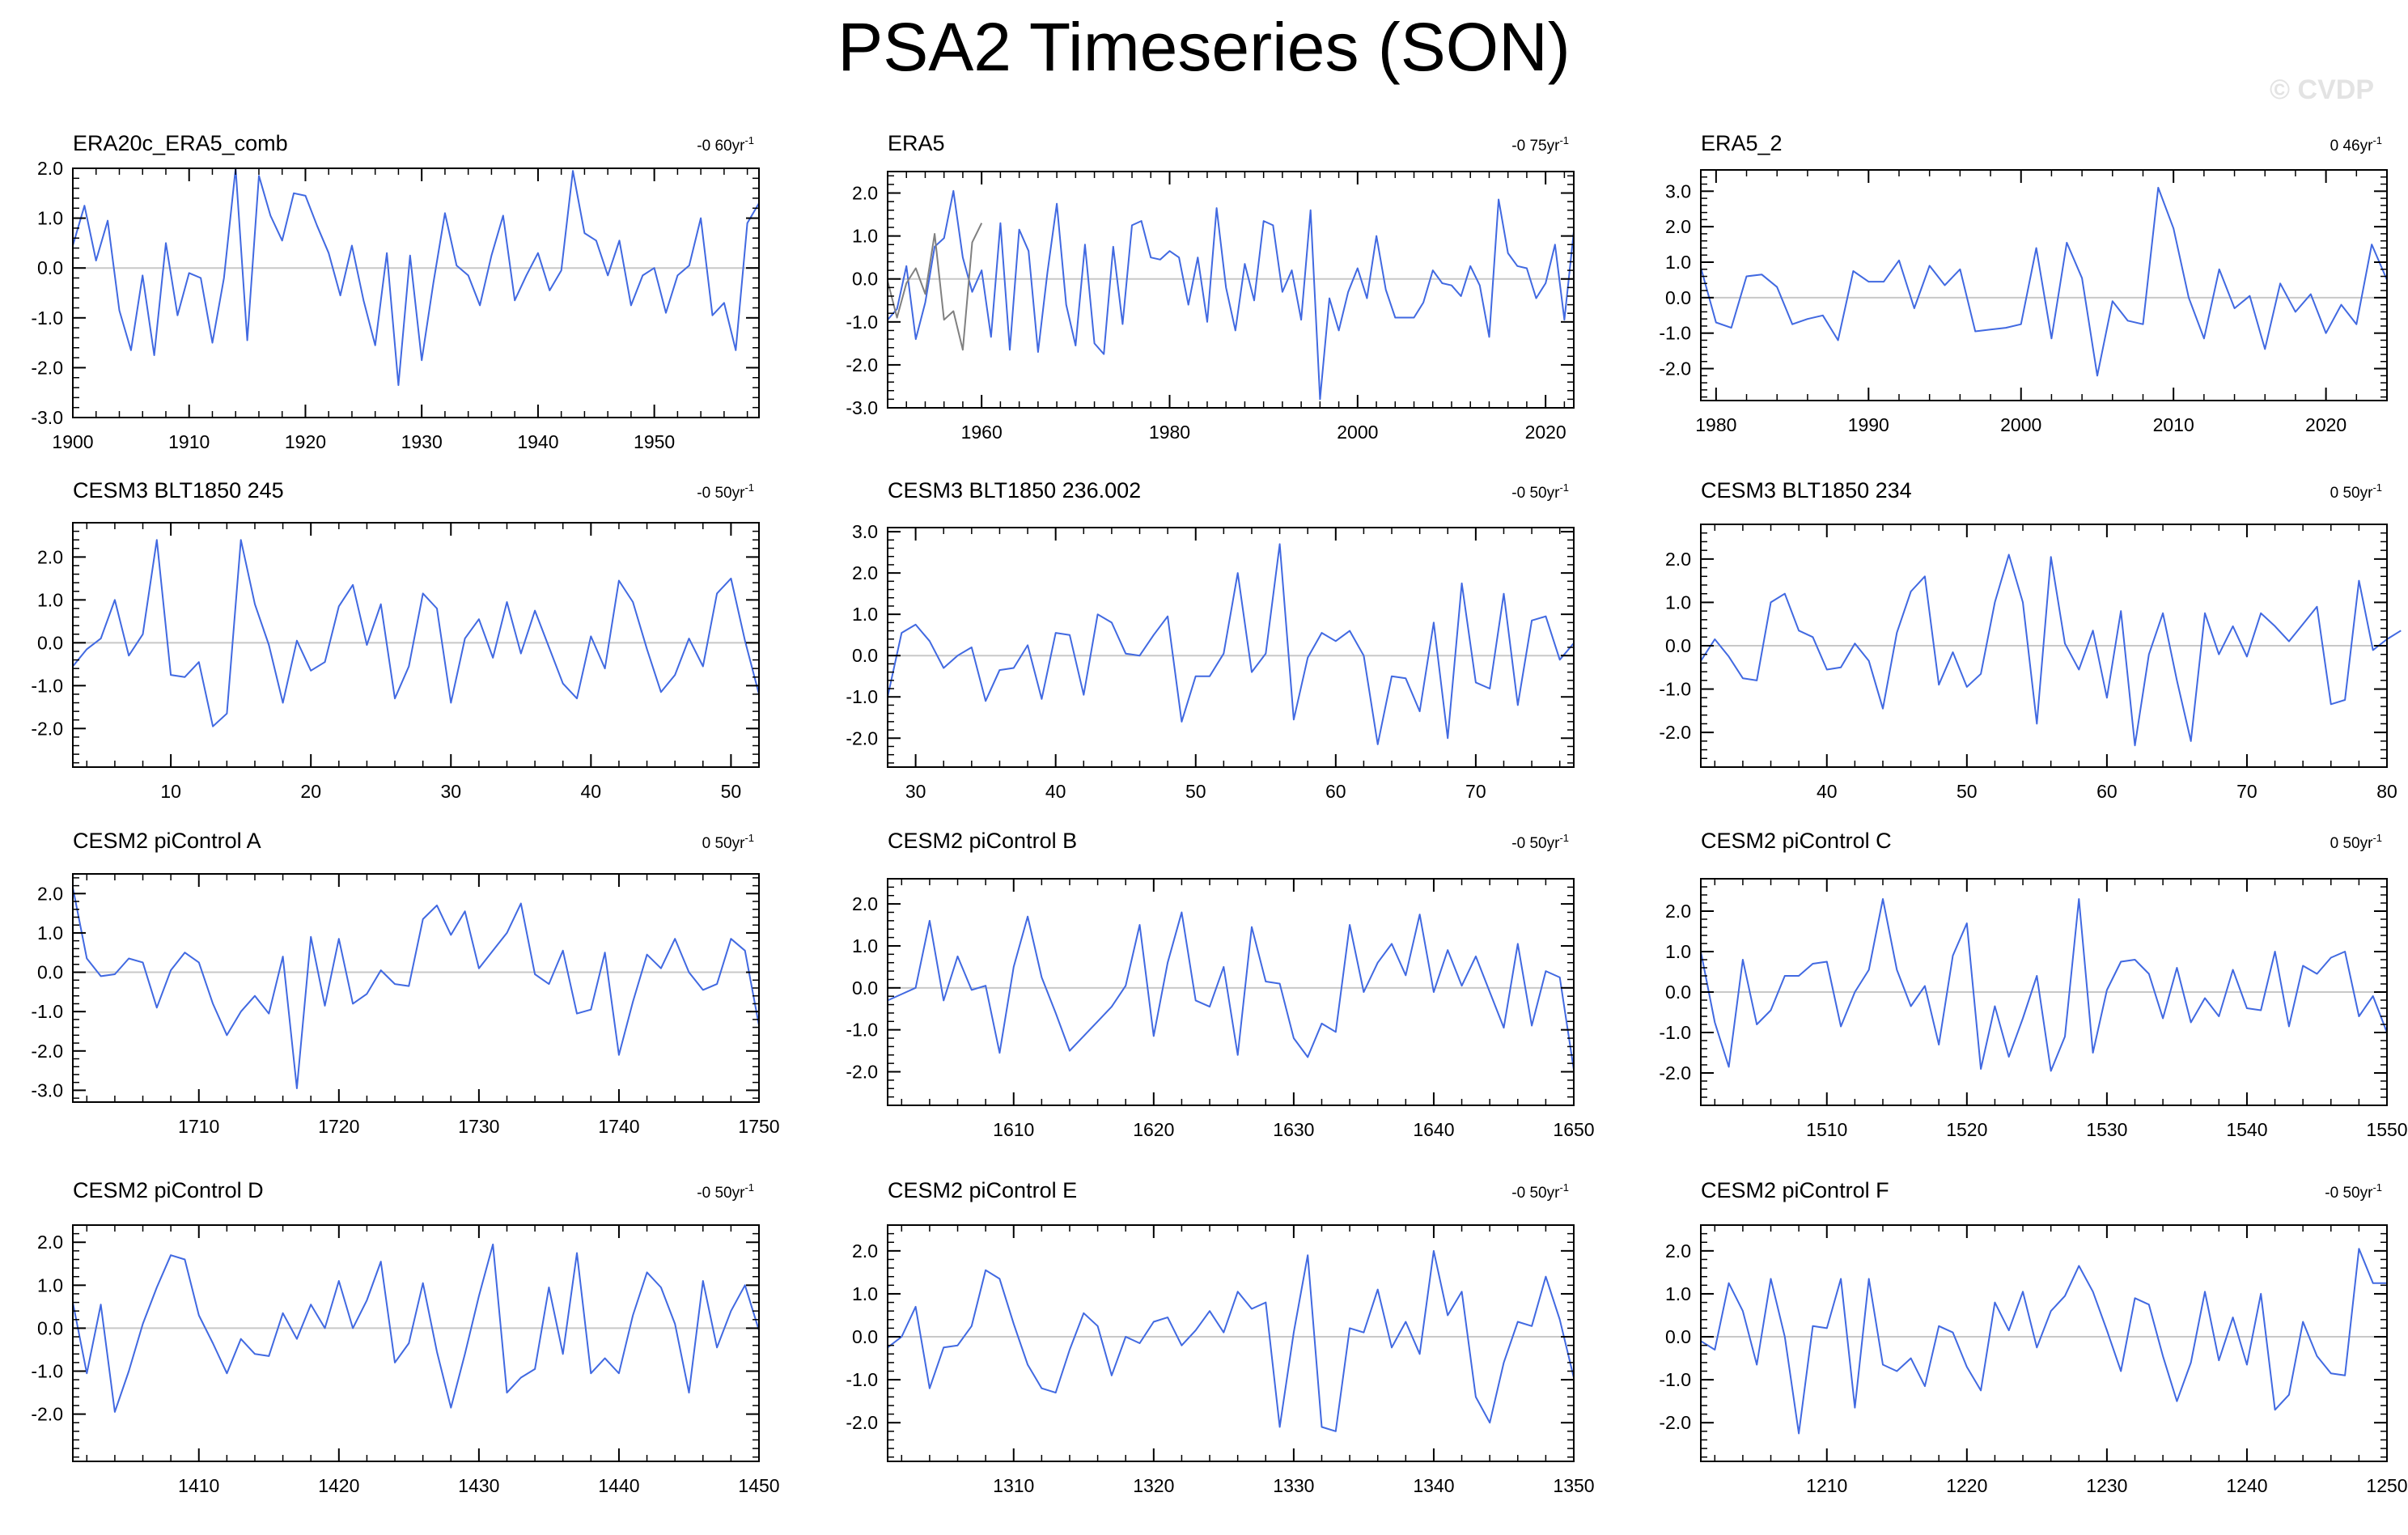 The height and width of the screenshot is (1535, 2408). I want to click on x-tick-label: 1740, so click(618, 1126).